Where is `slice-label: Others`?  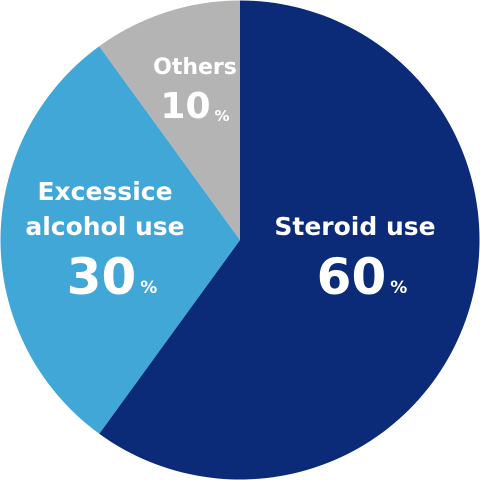 slice-label: Others is located at coordinates (195, 67).